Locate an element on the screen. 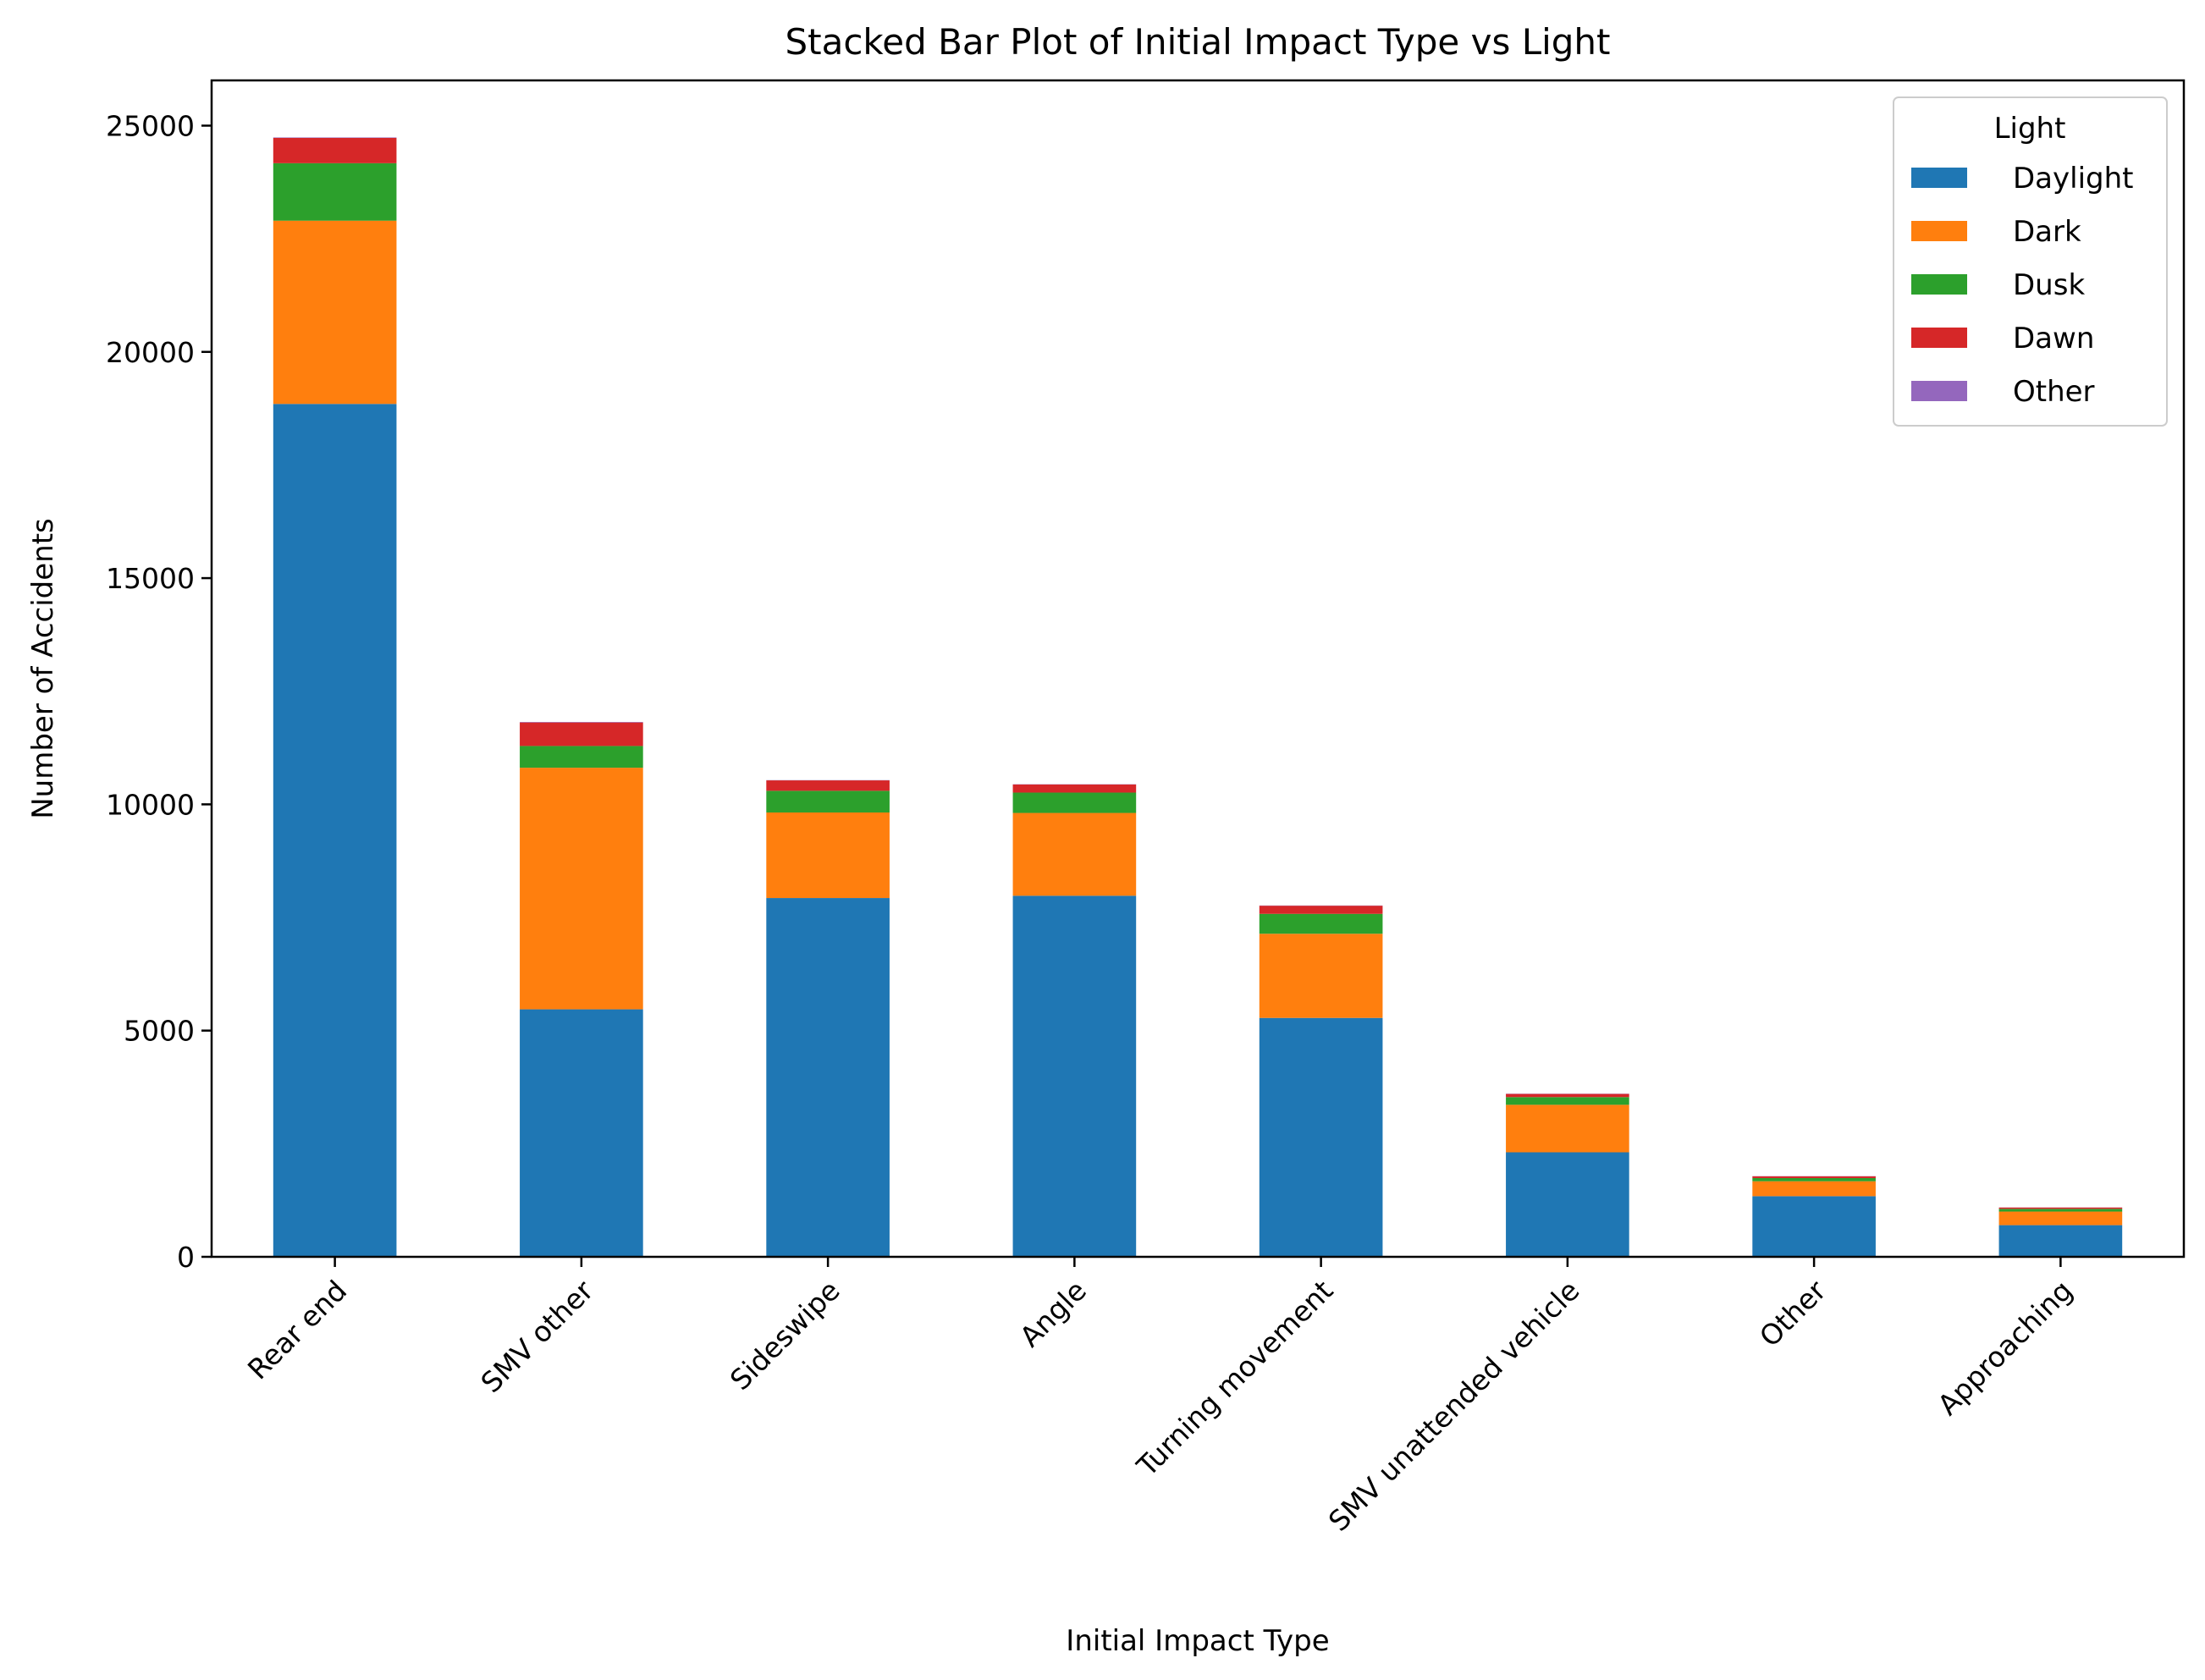 The width and height of the screenshot is (2205, 1680). bar-sideswipe-dawn is located at coordinates (828, 785).